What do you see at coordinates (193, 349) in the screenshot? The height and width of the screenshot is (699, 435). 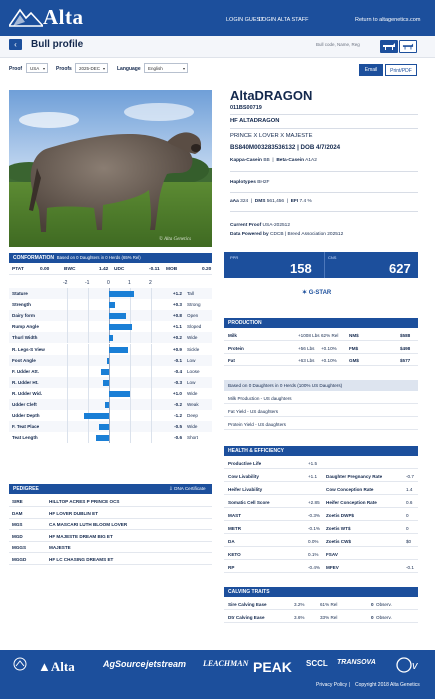 I see `trait-descriptor: Sickle` at bounding box center [193, 349].